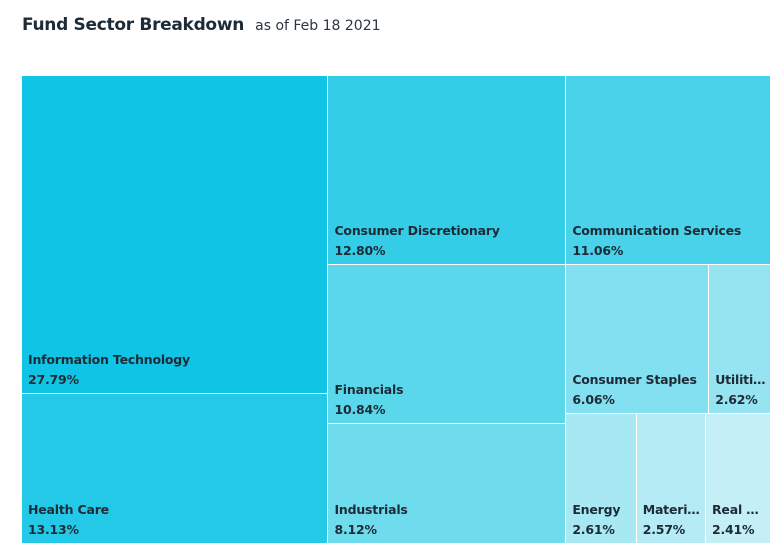  What do you see at coordinates (602, 520) in the screenshot?
I see `tile-label: Energy 2.61%` at bounding box center [602, 520].